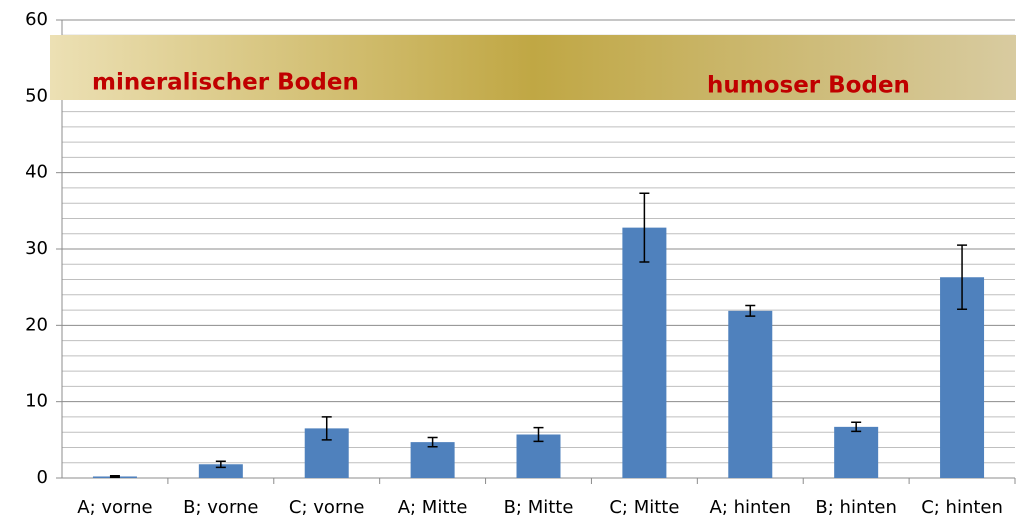  Describe the element at coordinates (36, 401) in the screenshot. I see `y-tick-label: 10` at that location.